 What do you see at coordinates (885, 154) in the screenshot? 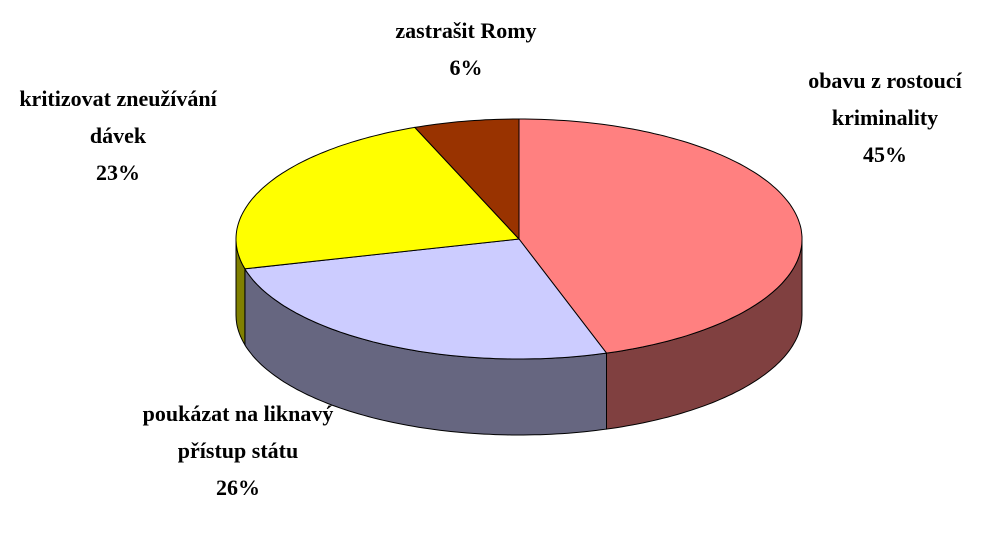
I see `value-label: 45%` at bounding box center [885, 154].